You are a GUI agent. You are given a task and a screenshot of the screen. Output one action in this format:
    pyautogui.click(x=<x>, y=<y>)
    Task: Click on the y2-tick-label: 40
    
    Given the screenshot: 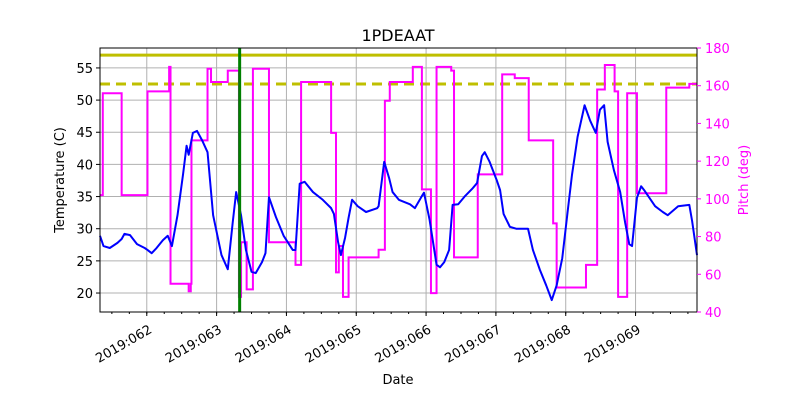 What is the action you would take?
    pyautogui.click(x=713, y=313)
    